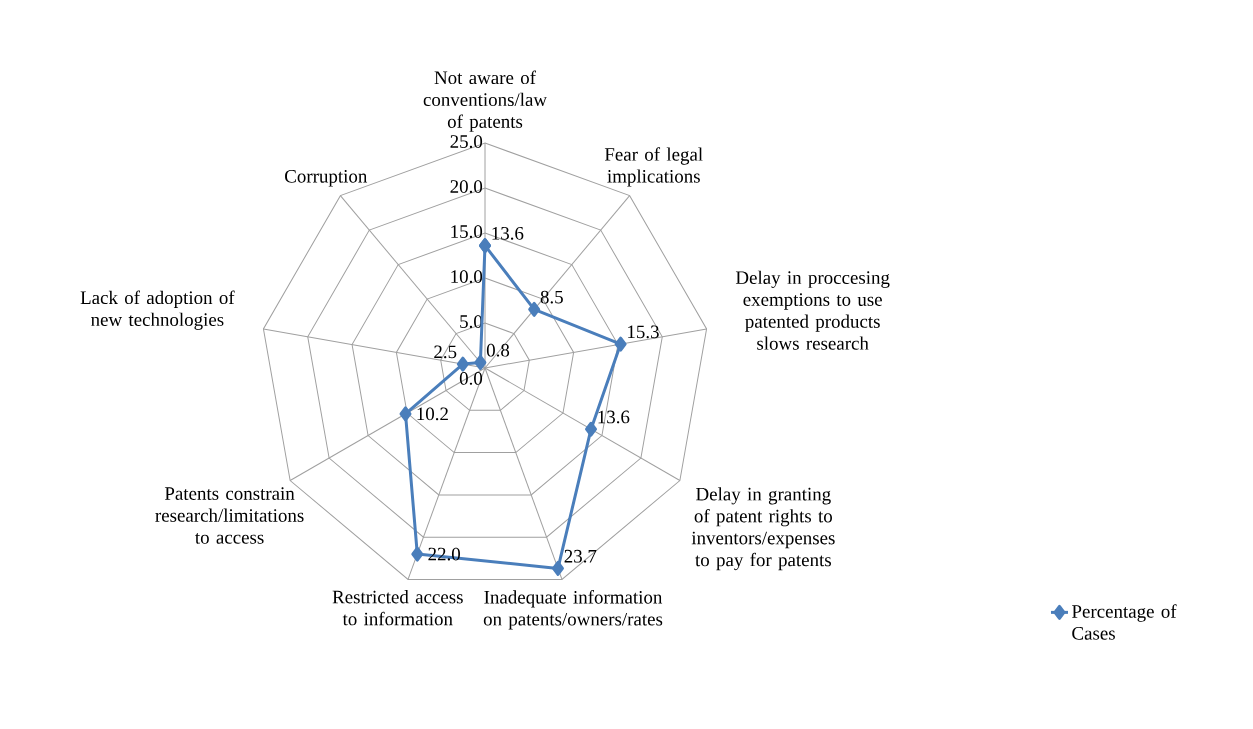  What do you see at coordinates (326, 178) in the screenshot?
I see `spoke-label: Corruption` at bounding box center [326, 178].